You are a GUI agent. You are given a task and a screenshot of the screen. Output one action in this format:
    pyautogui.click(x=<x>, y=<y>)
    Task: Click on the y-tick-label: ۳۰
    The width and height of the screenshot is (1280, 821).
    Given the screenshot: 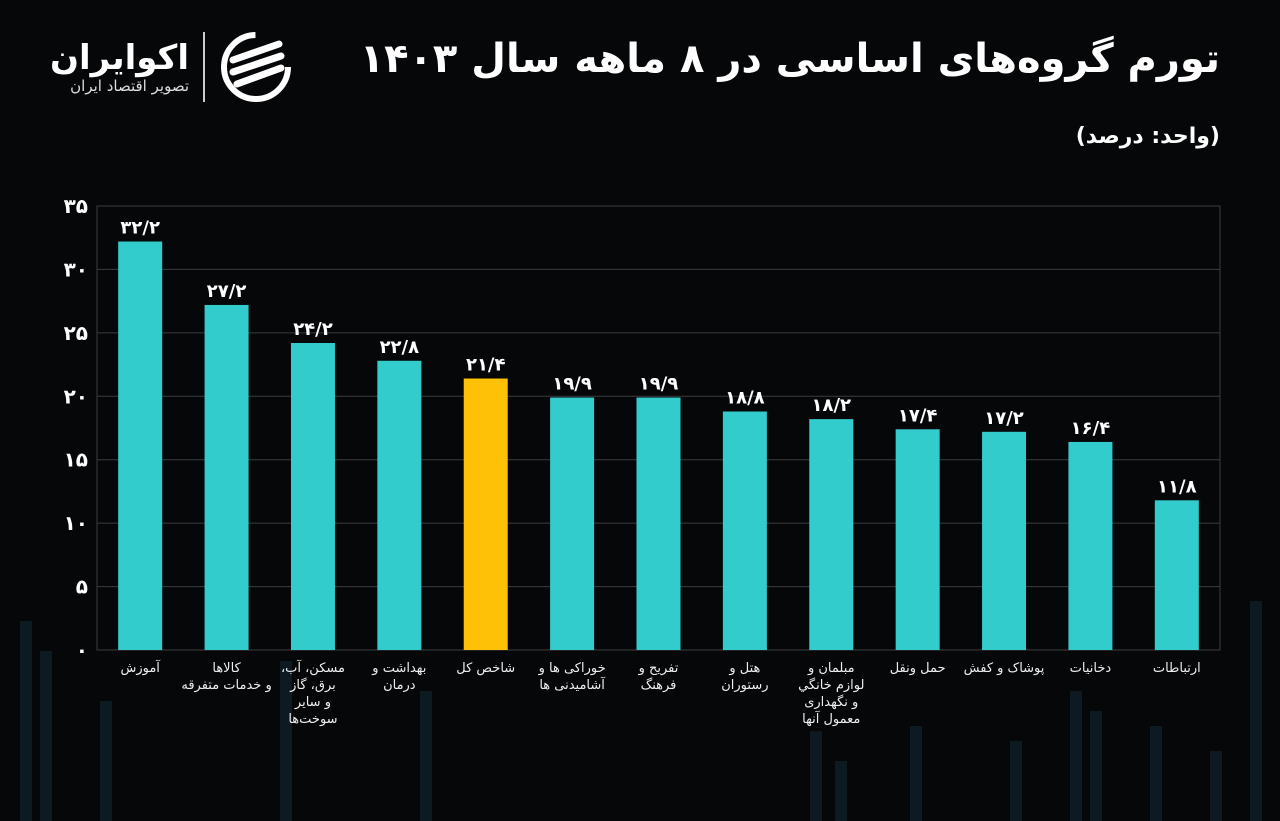 What is the action you would take?
    pyautogui.click(x=76, y=269)
    